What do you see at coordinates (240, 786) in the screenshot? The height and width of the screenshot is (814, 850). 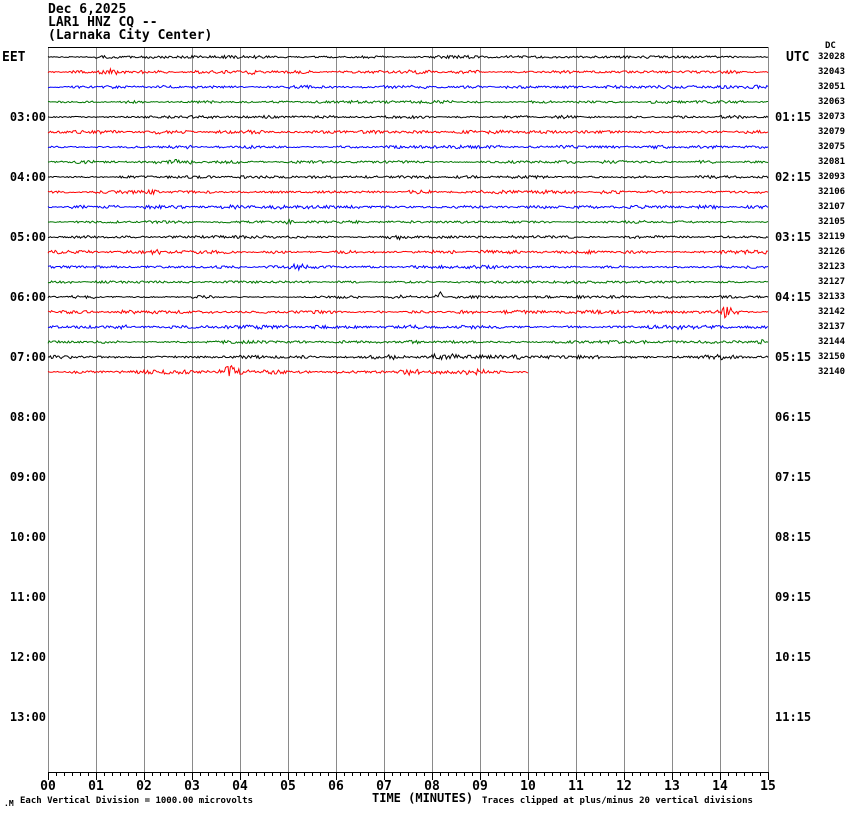 I see `x-axis-tick-label: 04` at bounding box center [240, 786].